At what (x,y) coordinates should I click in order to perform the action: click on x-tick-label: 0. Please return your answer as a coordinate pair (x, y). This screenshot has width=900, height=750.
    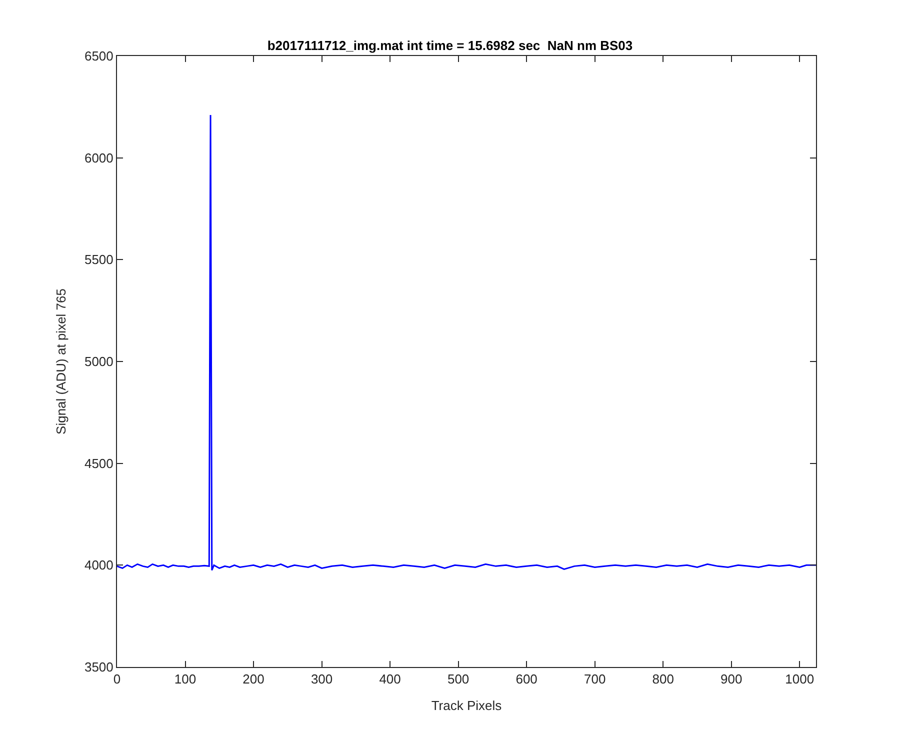
    Looking at the image, I should click on (117, 679).